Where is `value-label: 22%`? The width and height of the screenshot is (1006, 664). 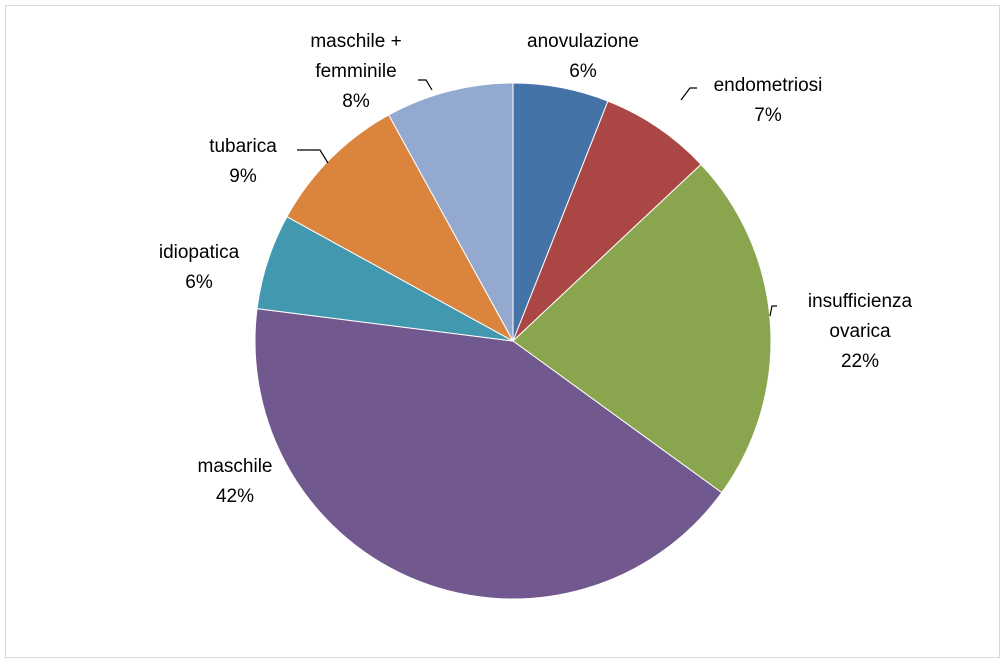 value-label: 22% is located at coordinates (860, 361).